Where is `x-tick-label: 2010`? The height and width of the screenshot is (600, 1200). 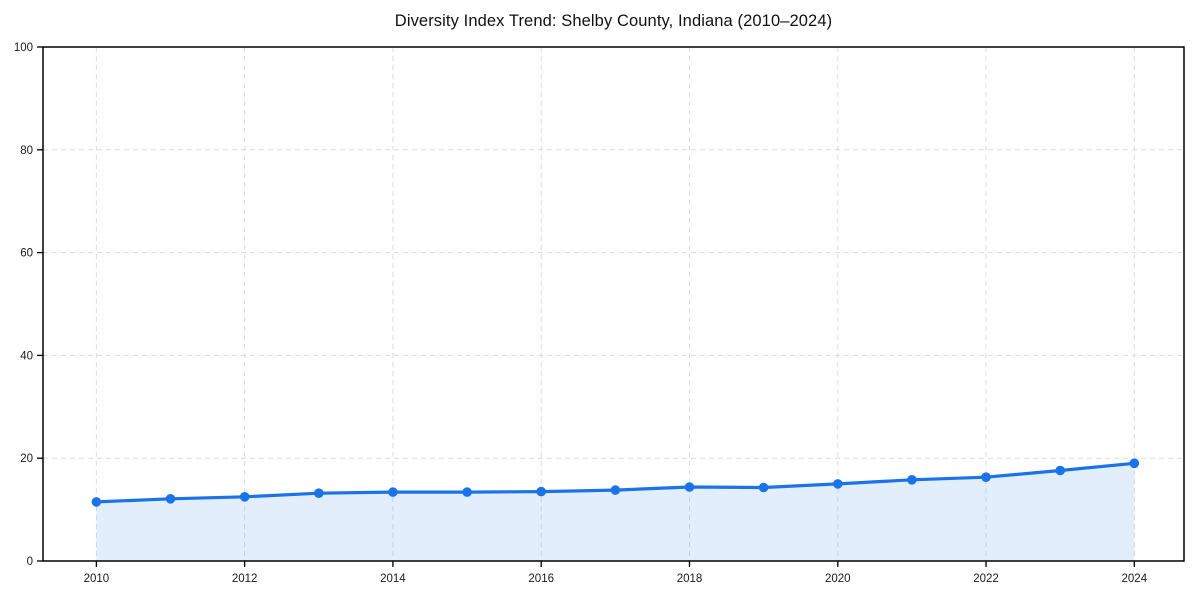
x-tick-label: 2010 is located at coordinates (97, 579).